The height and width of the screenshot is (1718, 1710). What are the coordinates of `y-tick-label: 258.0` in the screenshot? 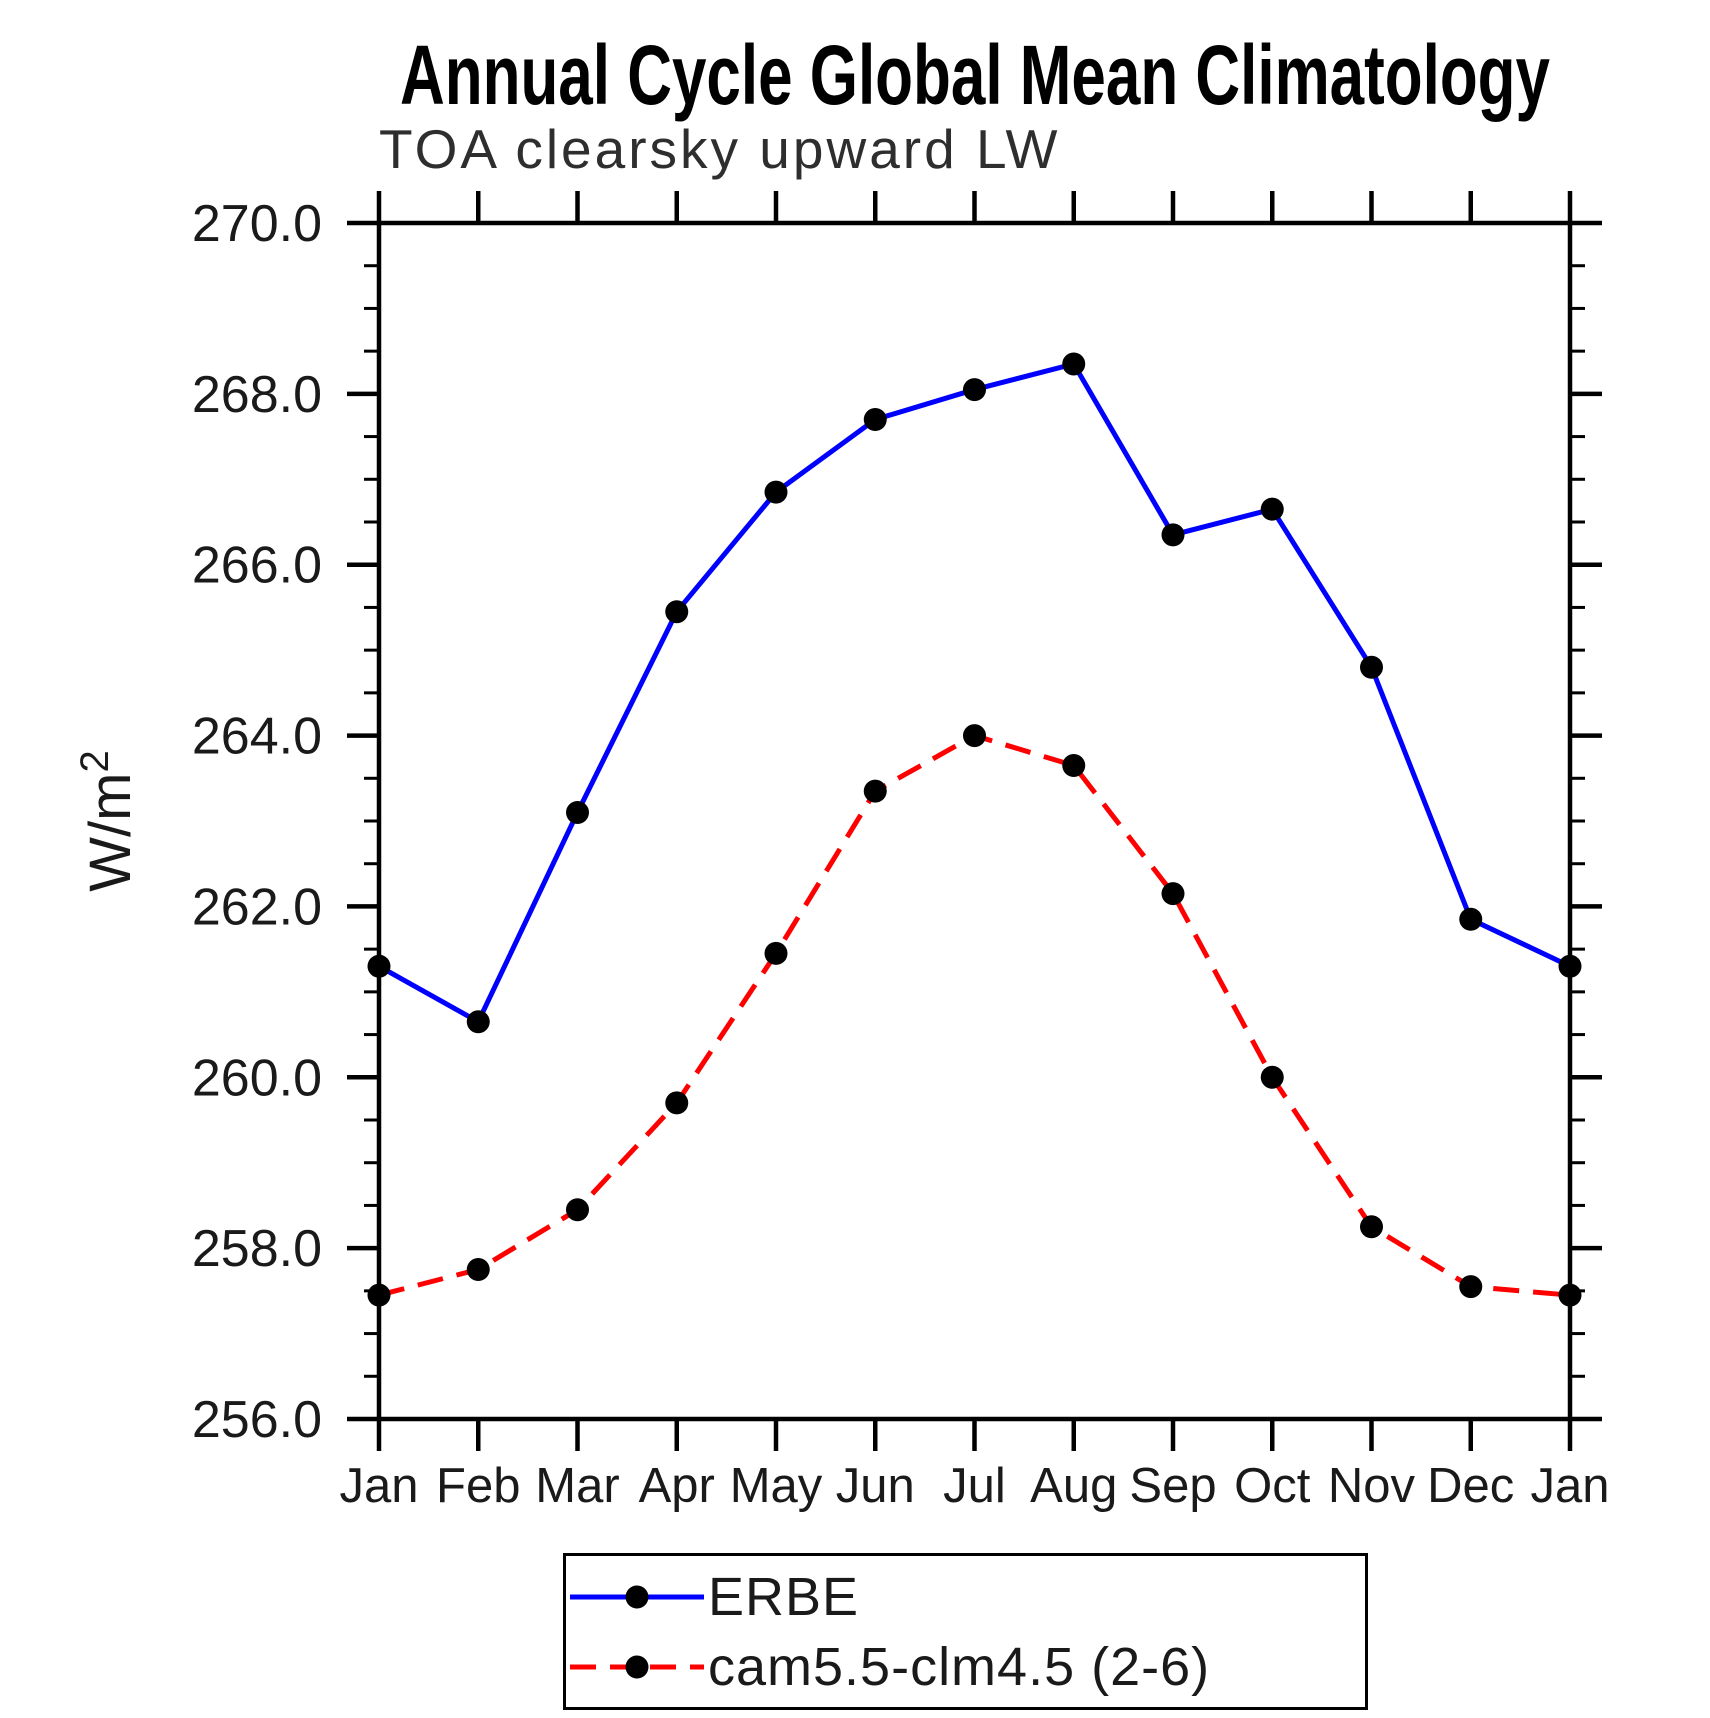 It's located at (257, 1249).